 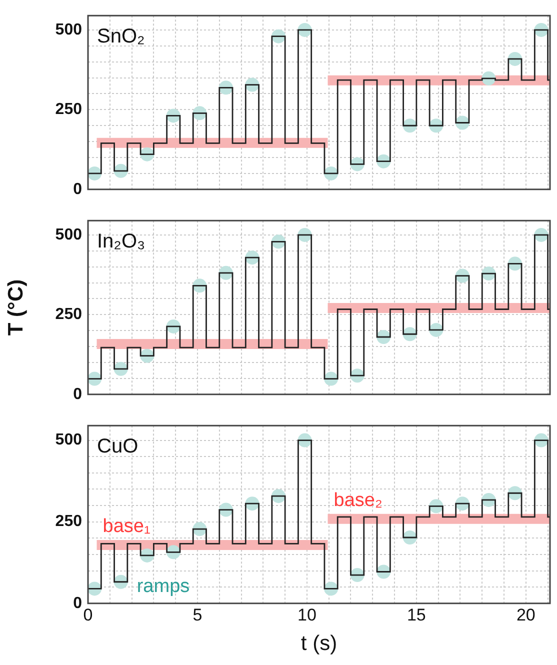 What do you see at coordinates (197, 614) in the screenshot?
I see `x-tick-label: 5` at bounding box center [197, 614].